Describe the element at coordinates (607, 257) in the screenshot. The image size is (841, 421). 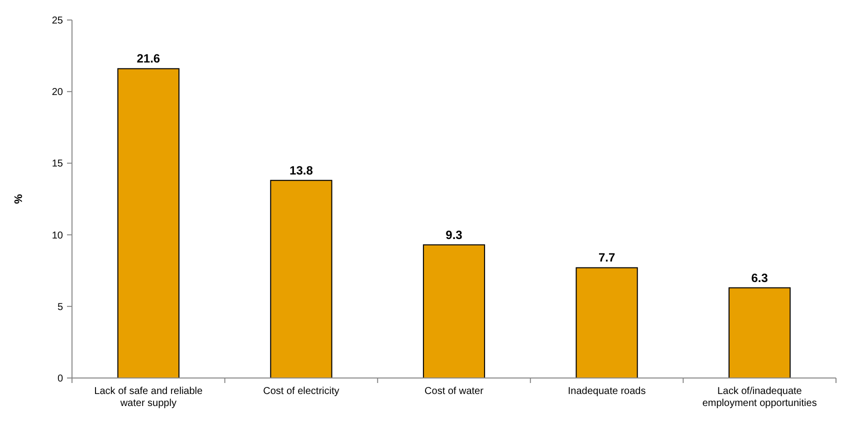
I see `data-label: 7.7` at that location.